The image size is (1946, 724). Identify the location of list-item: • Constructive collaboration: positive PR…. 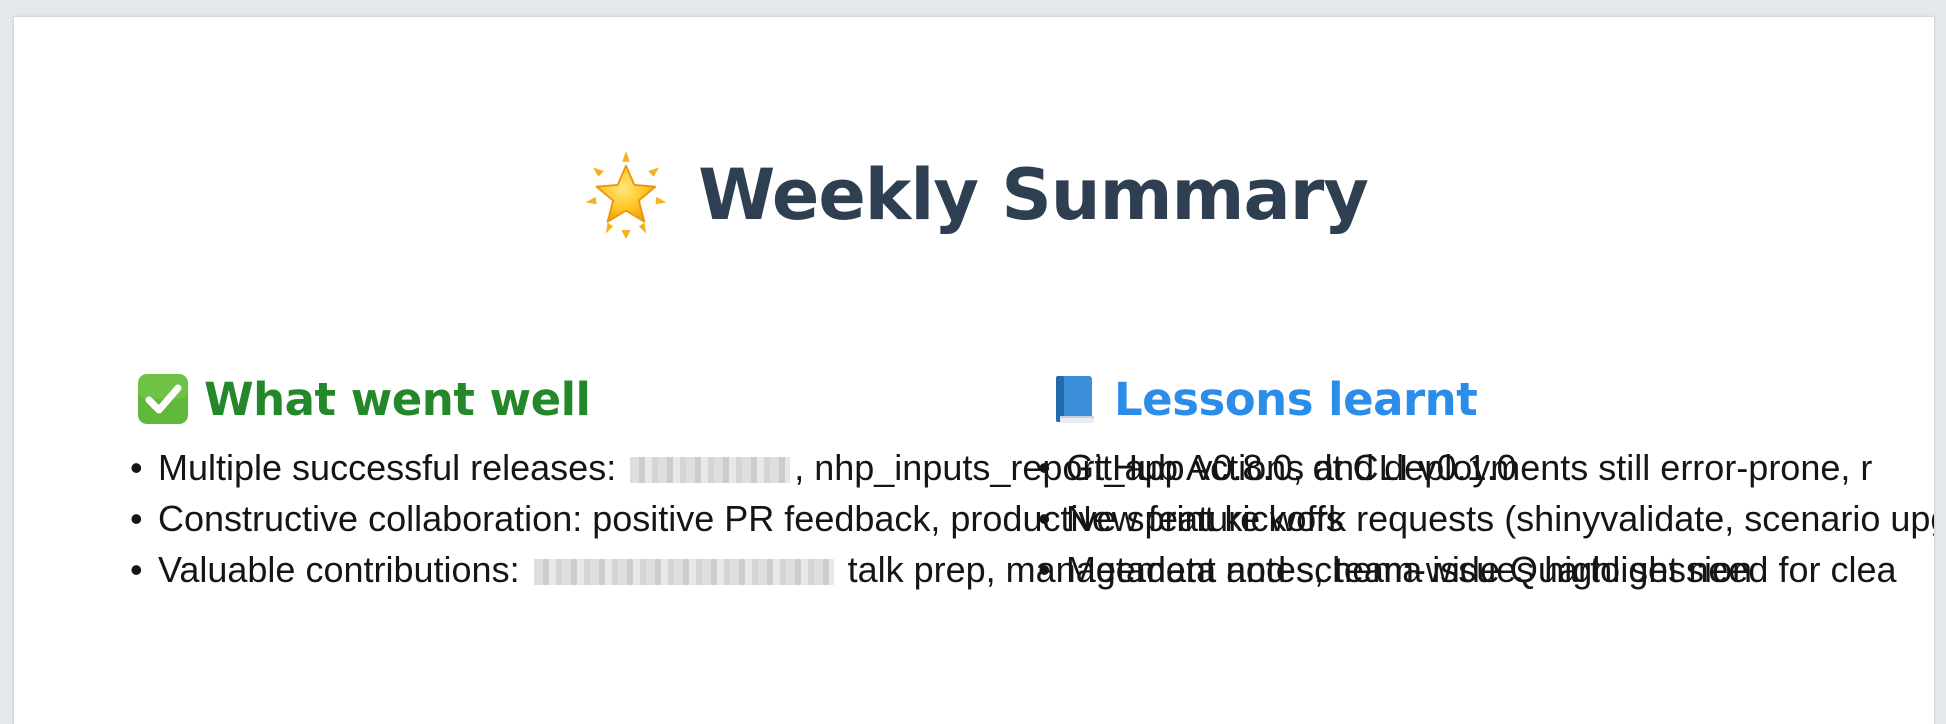
(941, 518).